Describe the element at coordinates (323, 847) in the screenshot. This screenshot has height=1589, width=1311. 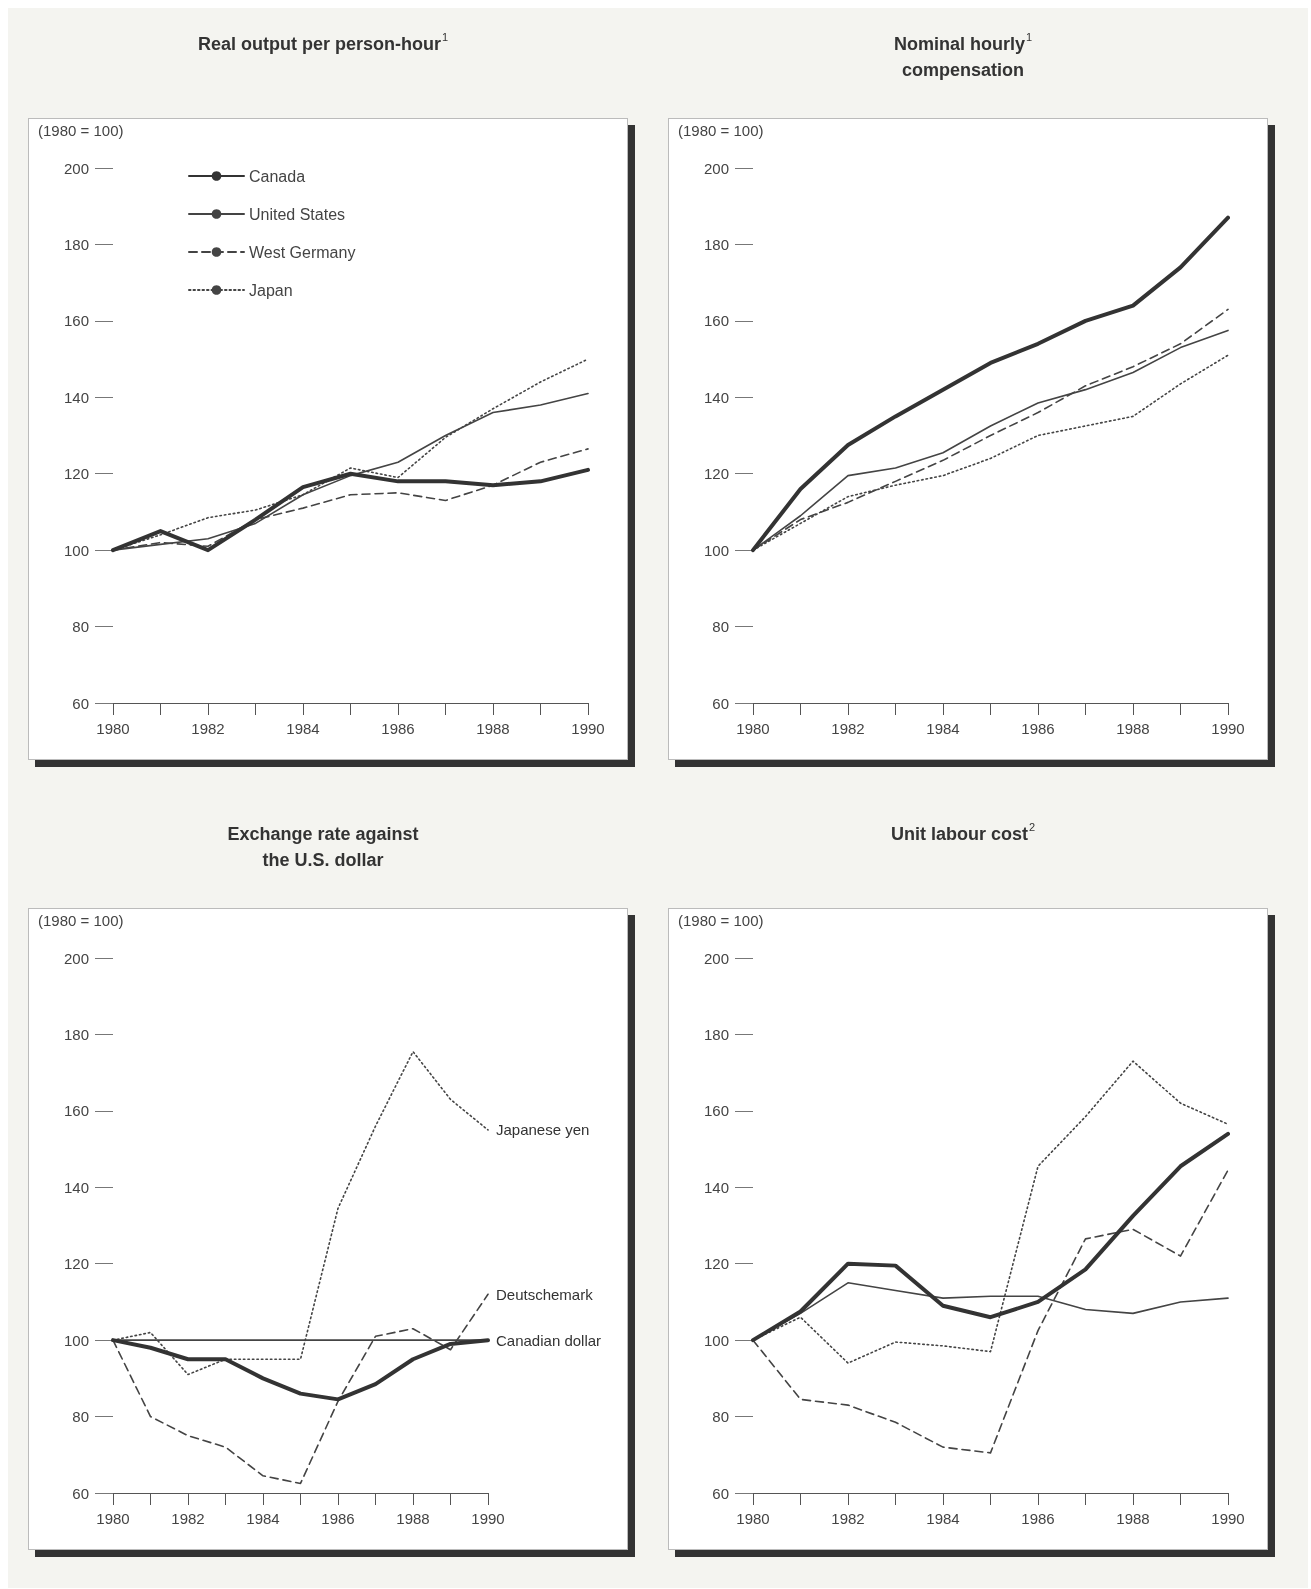
I see `chart-title: Exchange rate against the U.S. dollar` at that location.